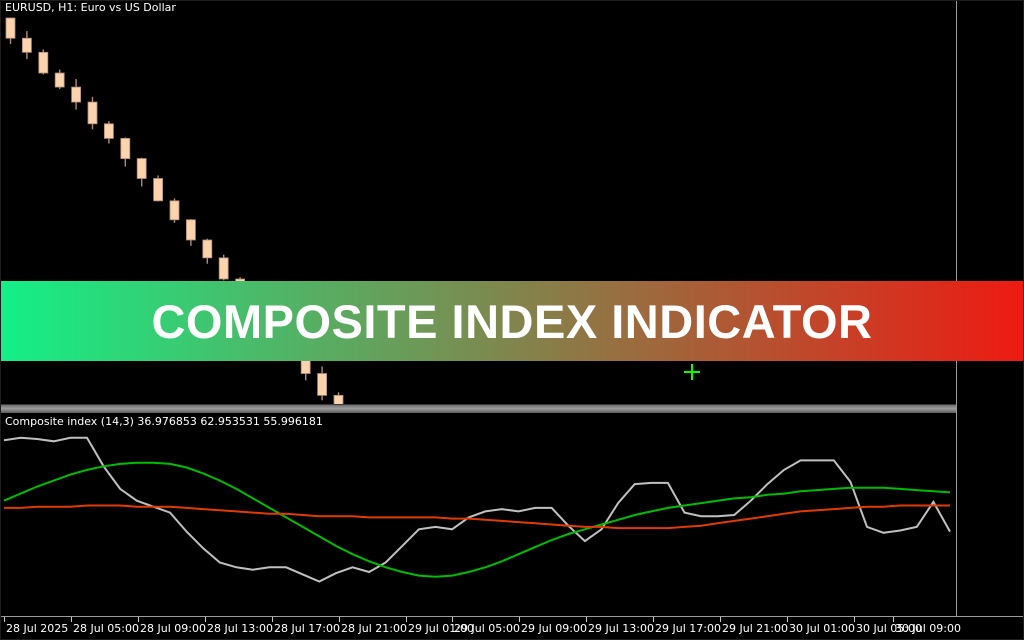 The height and width of the screenshot is (640, 1024). Describe the element at coordinates (240, 628) in the screenshot. I see `time-axis-label: 28 Jul 13:00` at that location.